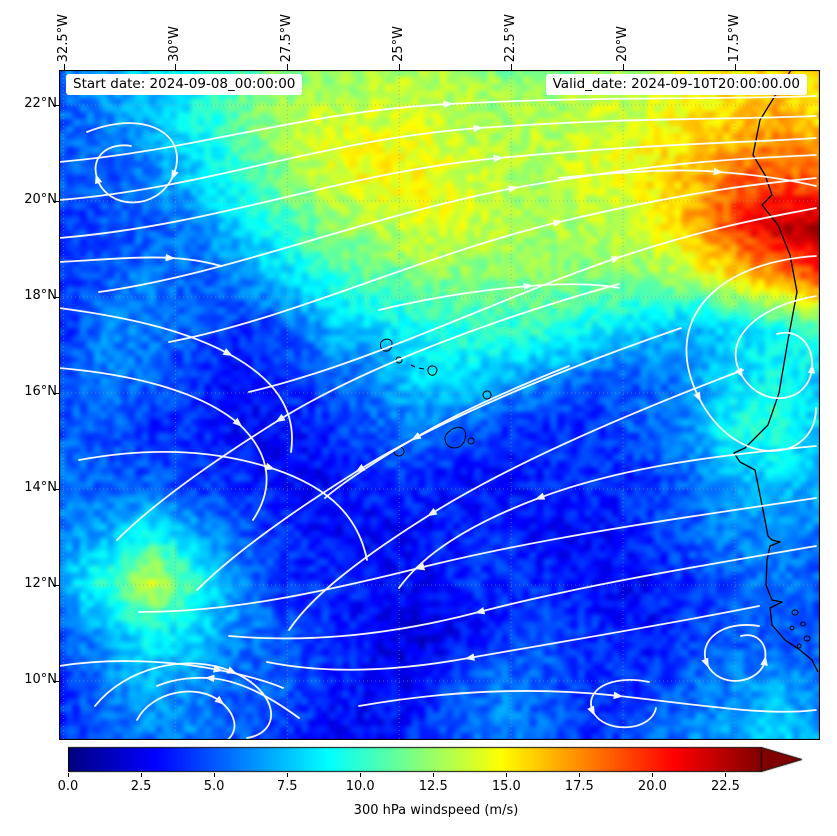 The image size is (837, 836). What do you see at coordinates (40, 487) in the screenshot?
I see `y-tick-label: 14°N` at bounding box center [40, 487].